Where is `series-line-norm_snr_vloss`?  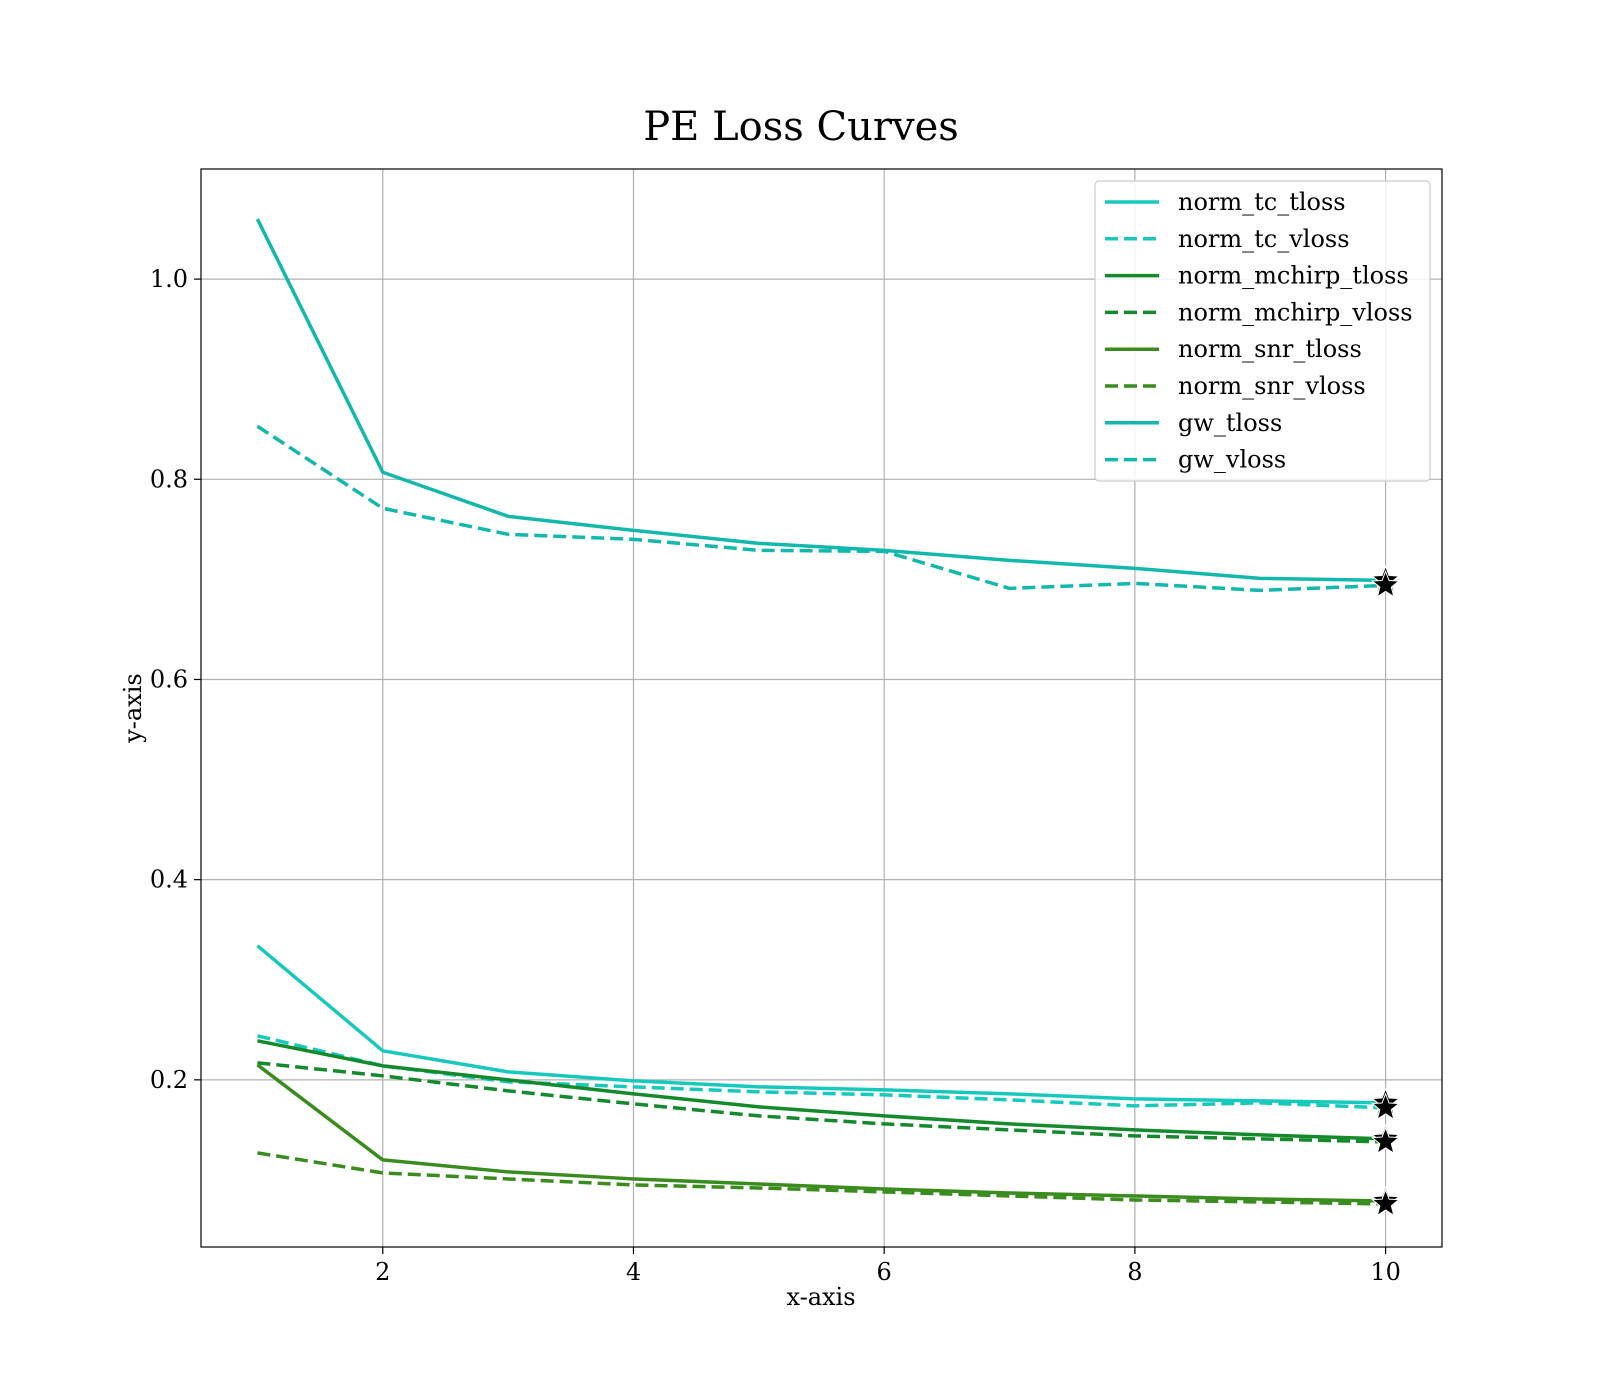 series-line-norm_snr_vloss is located at coordinates (821, 1178).